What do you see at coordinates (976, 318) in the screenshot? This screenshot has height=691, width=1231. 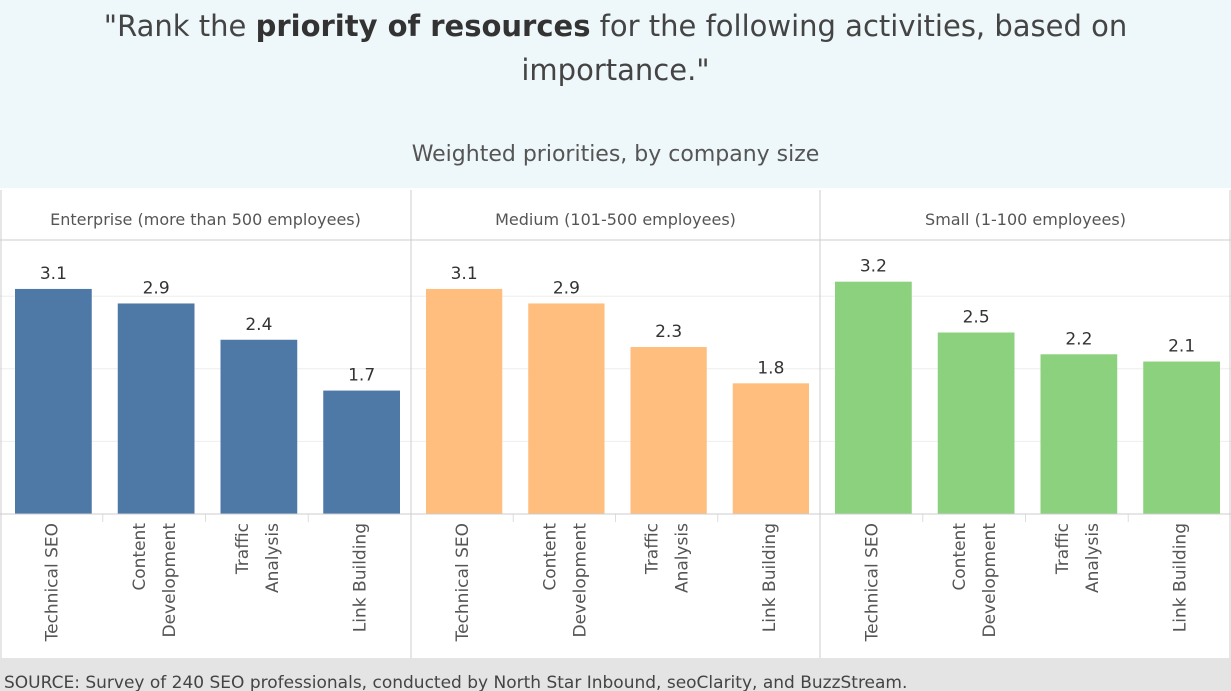 I see `data-label: 2.5` at bounding box center [976, 318].